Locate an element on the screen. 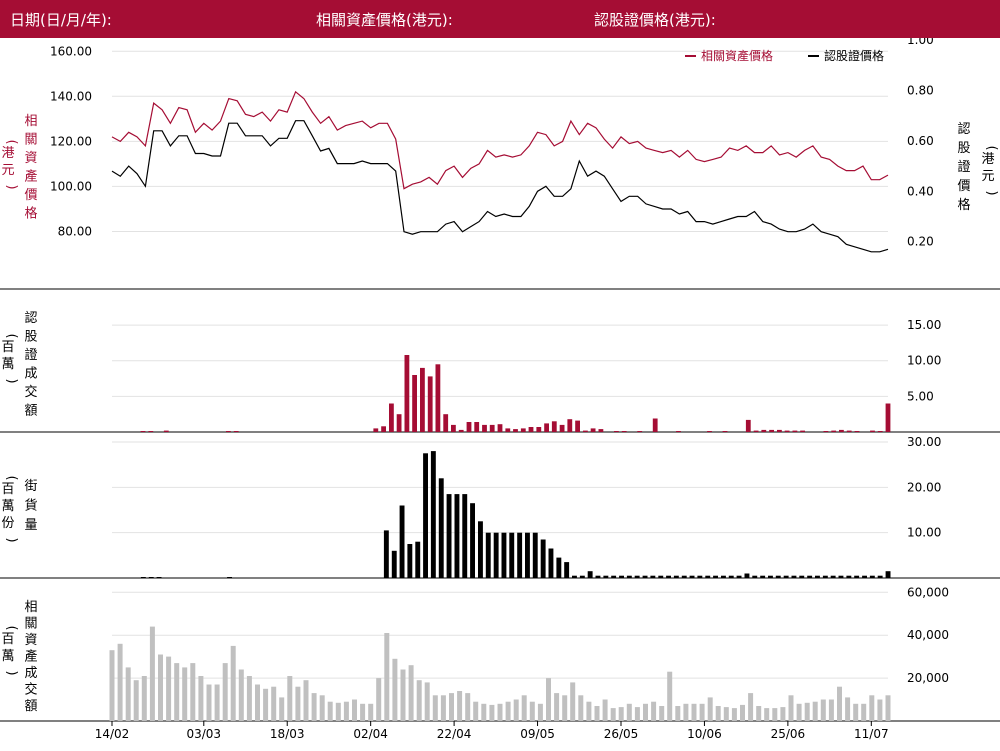  outstanding-axis-unit-char: 百 is located at coordinates (7, 489).